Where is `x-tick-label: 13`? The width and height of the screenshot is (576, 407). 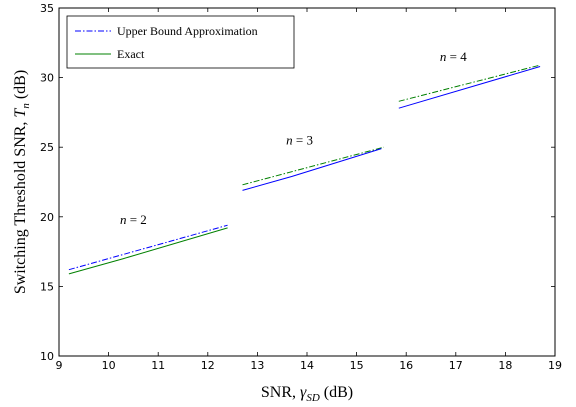
x-tick-label: 13 is located at coordinates (257, 365).